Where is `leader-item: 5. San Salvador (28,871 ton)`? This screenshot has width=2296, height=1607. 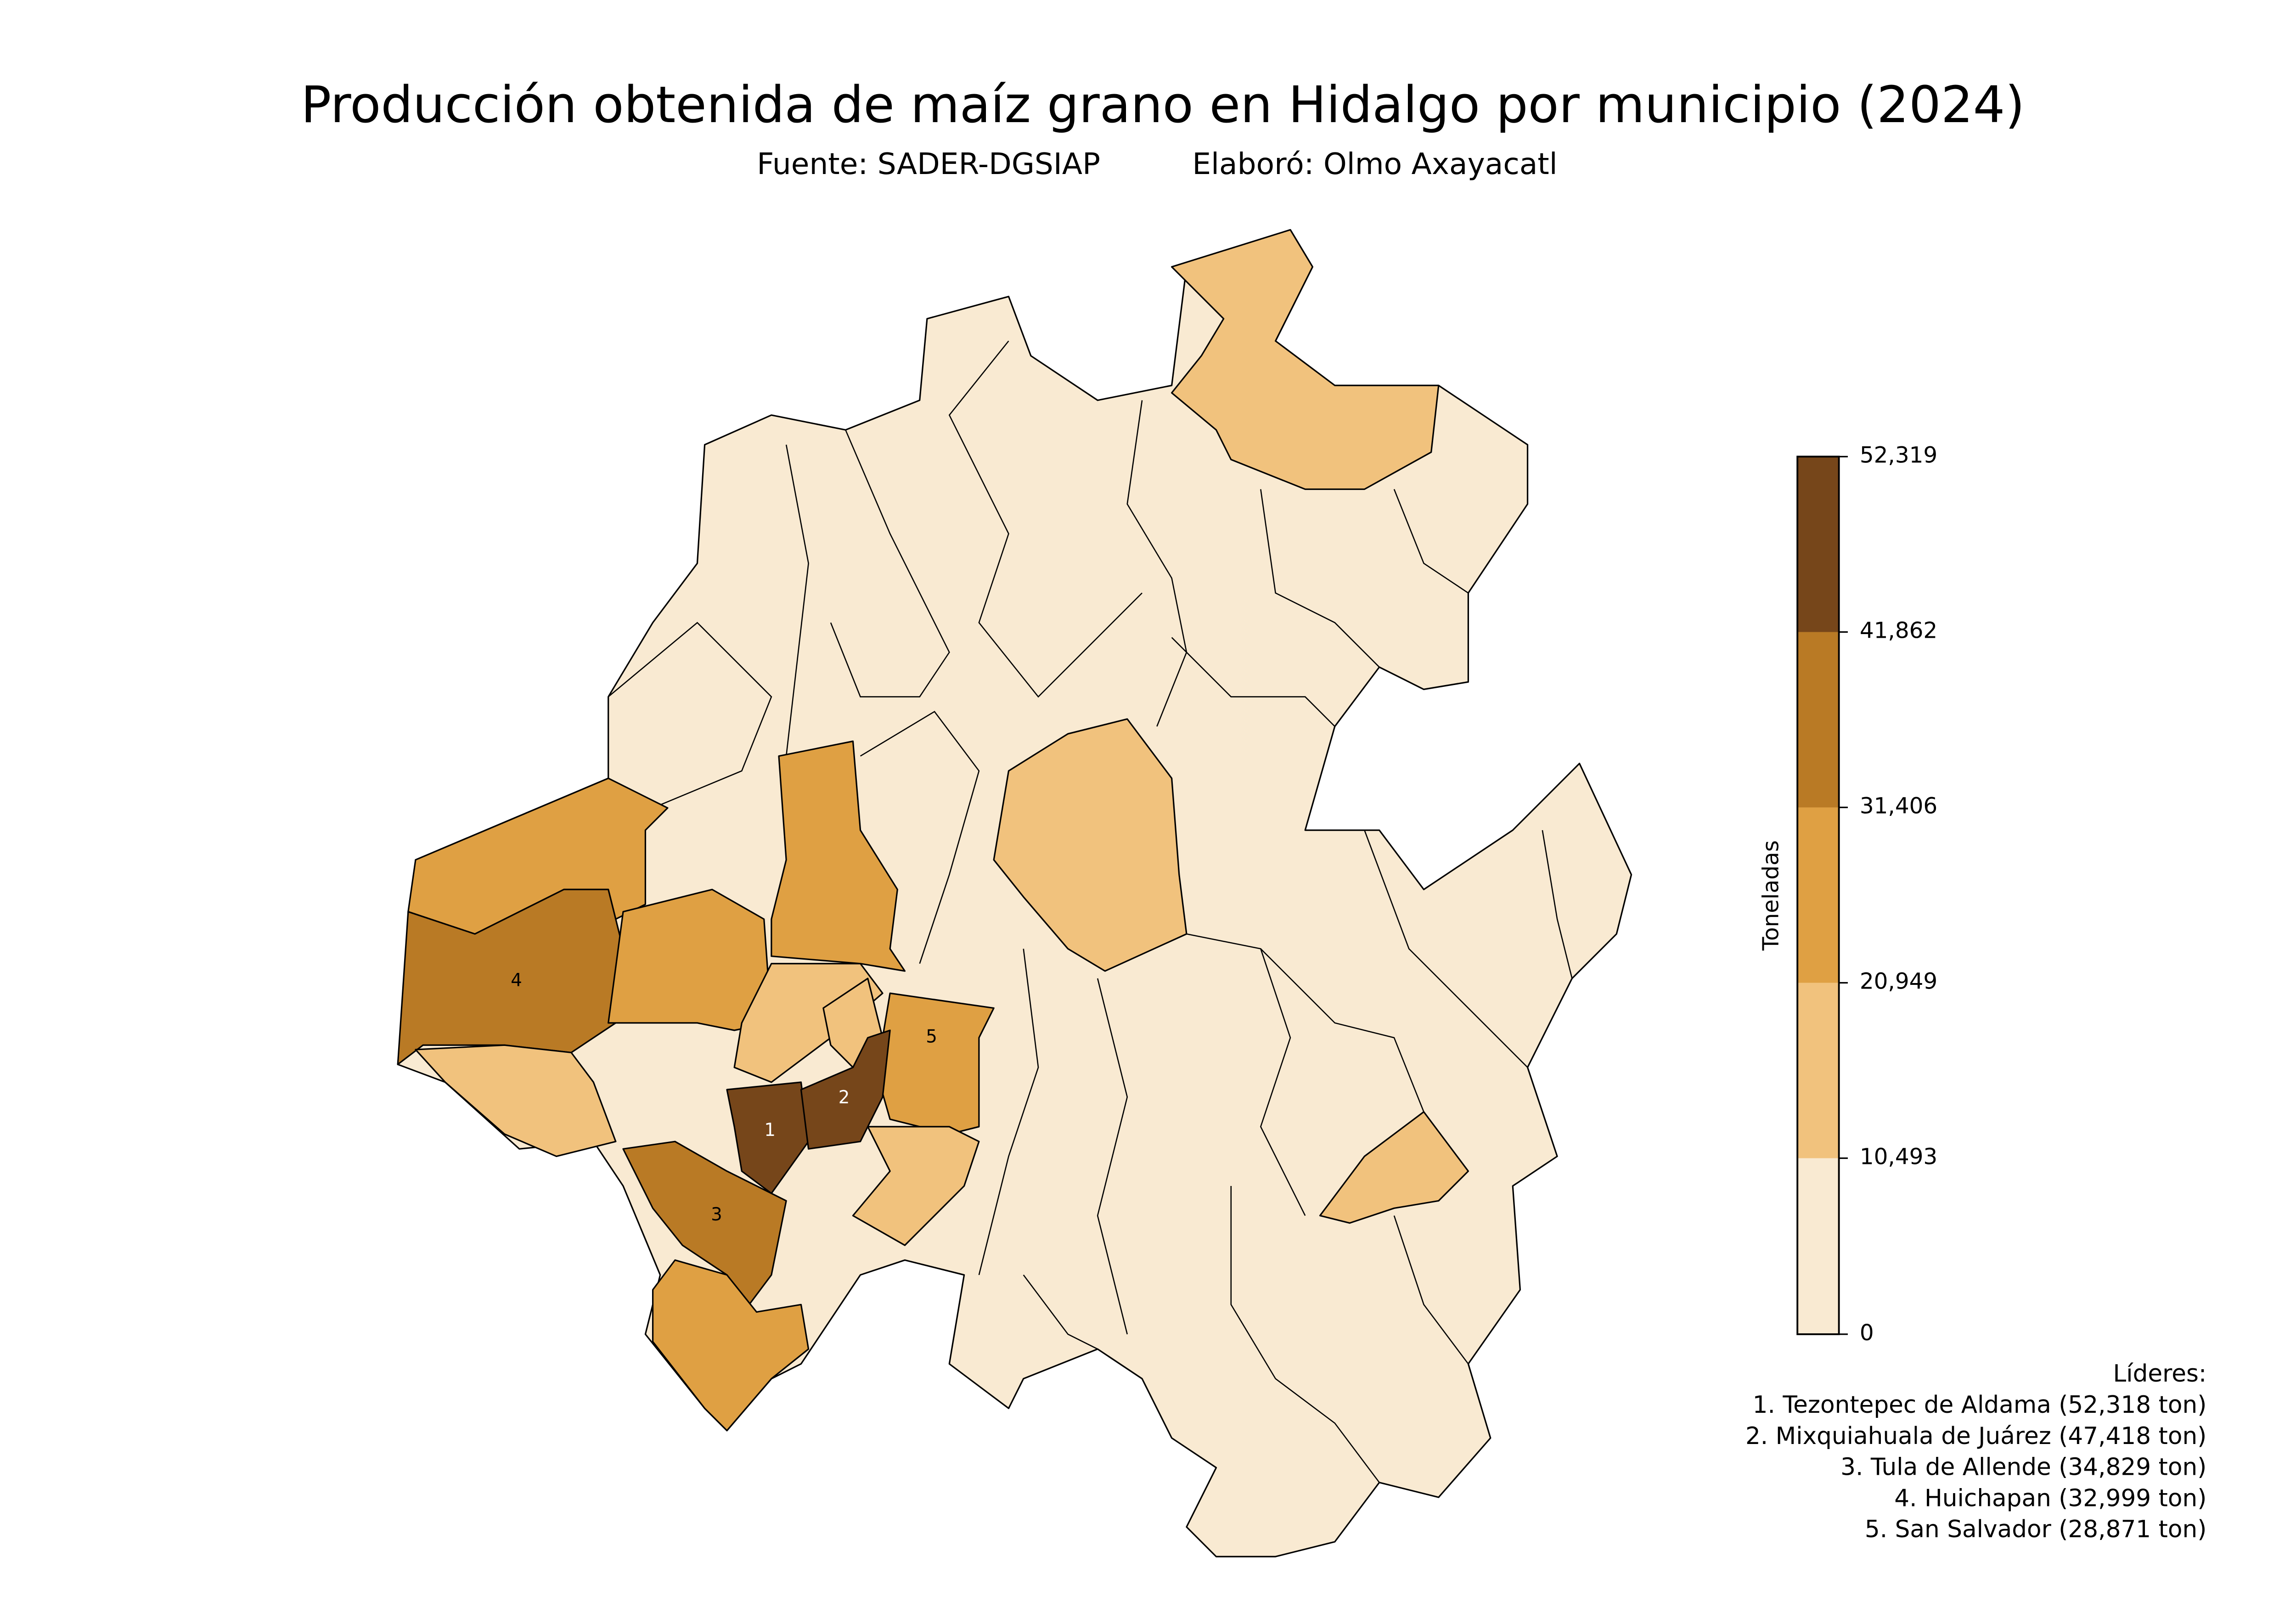 leader-item: 5. San Salvador (28,871 ton) is located at coordinates (2036, 1529).